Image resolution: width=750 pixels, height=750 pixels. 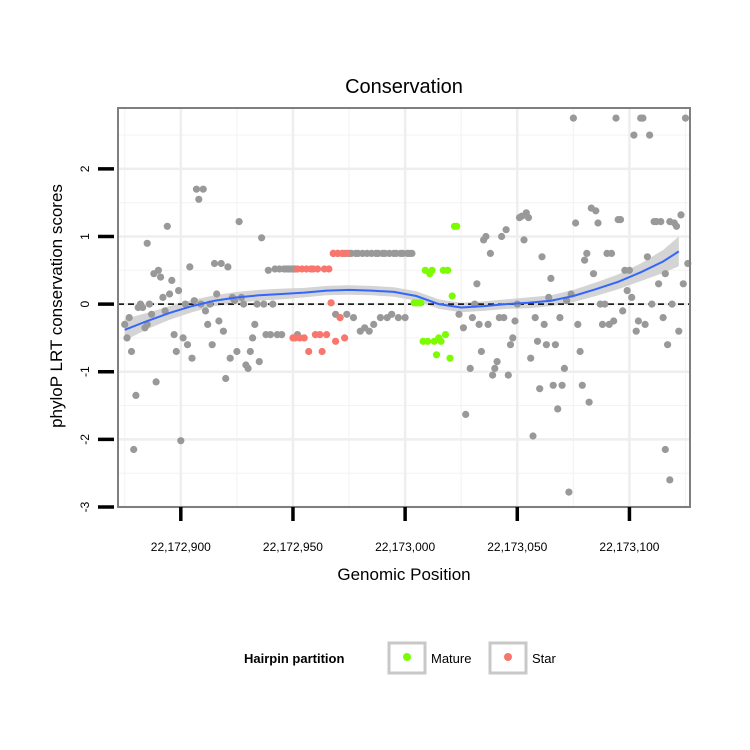 I want to click on x-tick-label: 22,172,950, so click(x=293, y=547).